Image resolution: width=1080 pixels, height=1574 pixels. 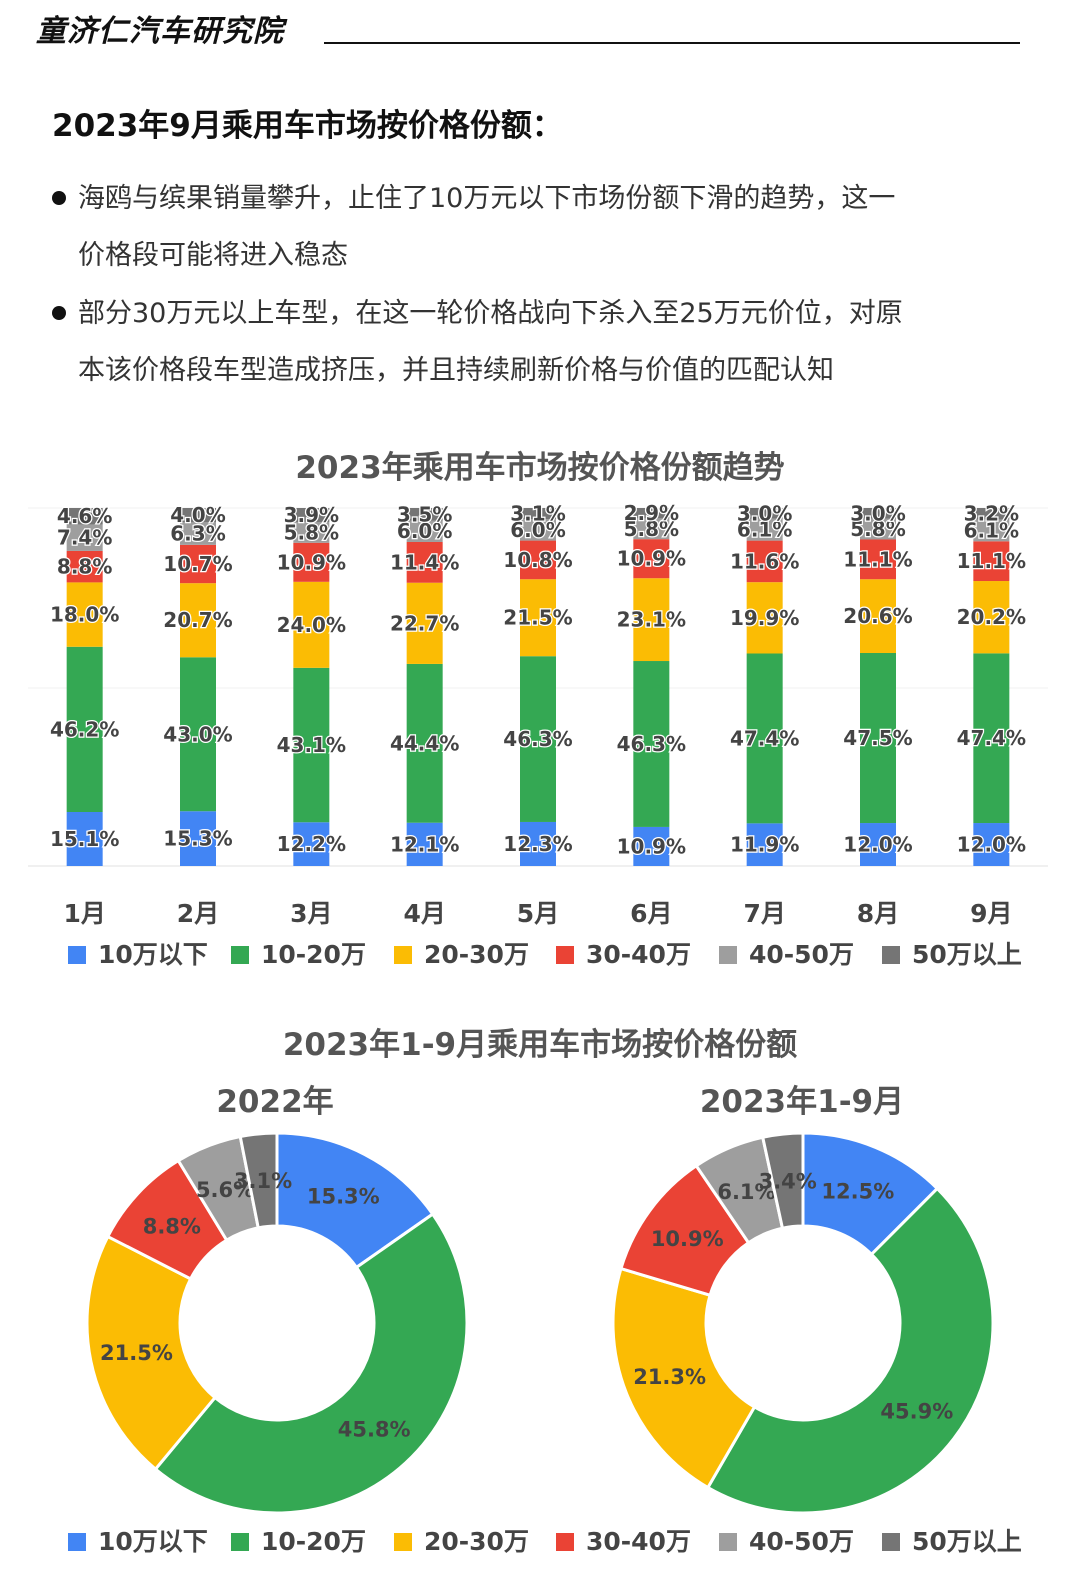 I want to click on bar-data-label: 3.2%, so click(x=991, y=514).